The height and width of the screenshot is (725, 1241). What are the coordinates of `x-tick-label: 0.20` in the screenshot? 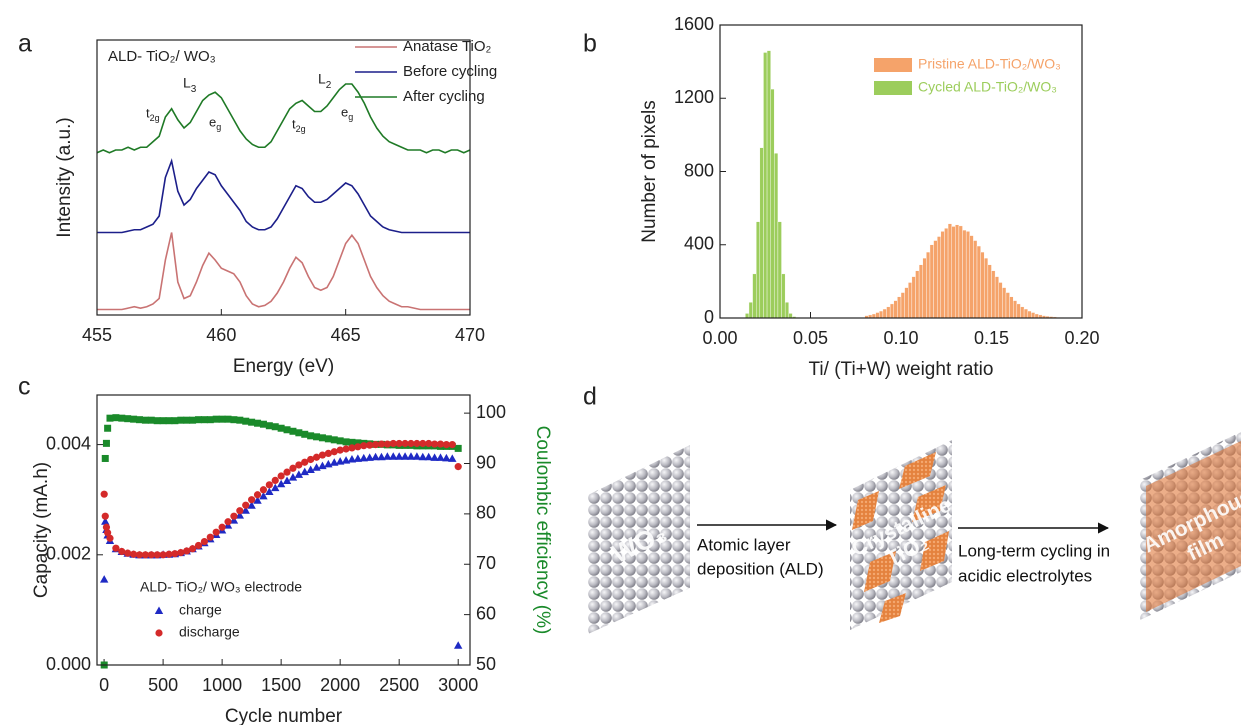 It's located at (1081, 338).